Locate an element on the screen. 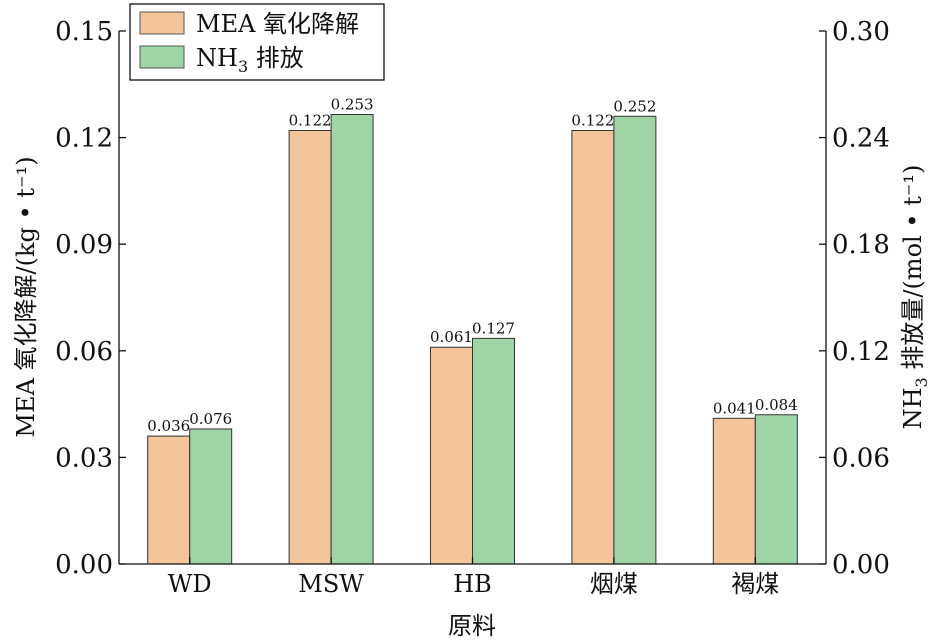 This screenshot has width=945, height=644. x-axis-ticks: WD MSW HB 烟煤 褐煤 is located at coordinates (473, 577).